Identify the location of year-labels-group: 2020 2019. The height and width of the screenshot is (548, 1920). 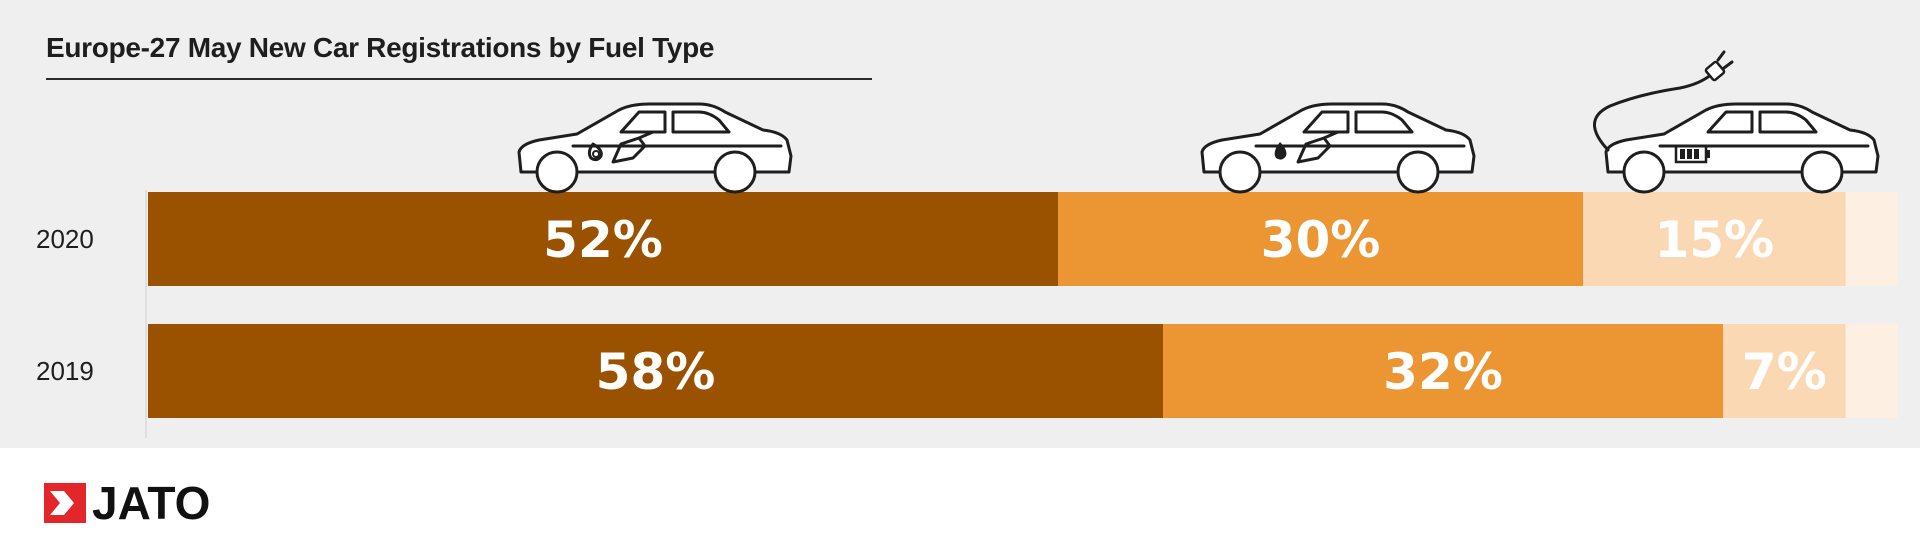
(65, 305).